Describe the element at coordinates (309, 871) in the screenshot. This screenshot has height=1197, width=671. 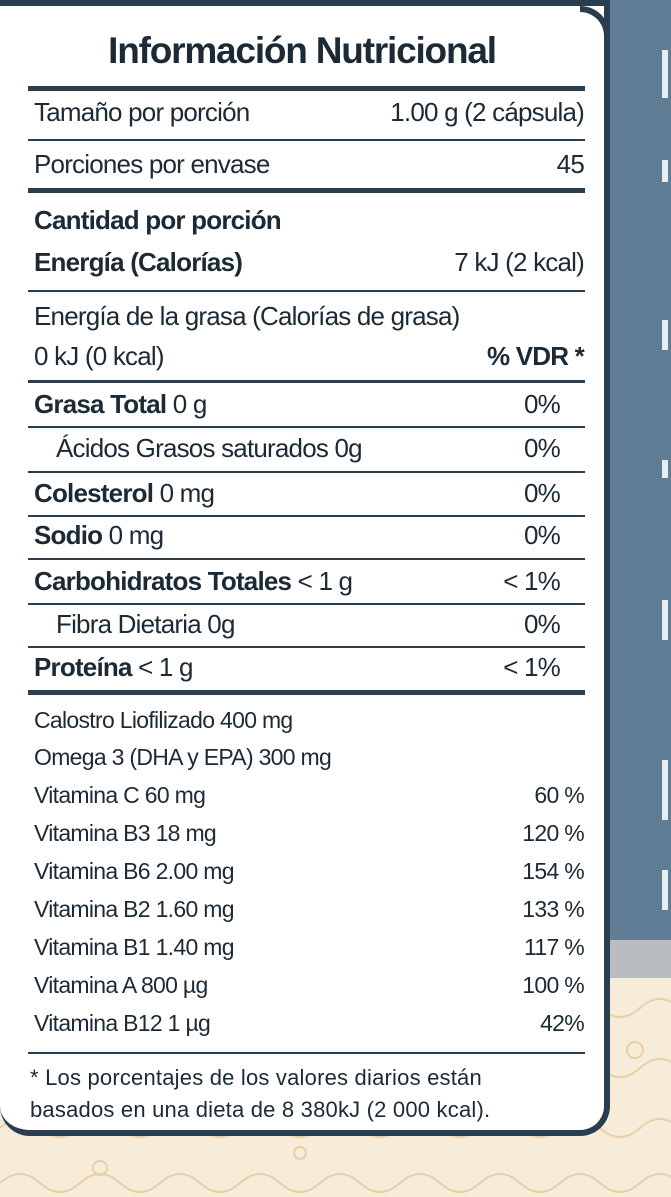
I see `extra-row: Vitamina B6 2.00 mg 154 %` at that location.